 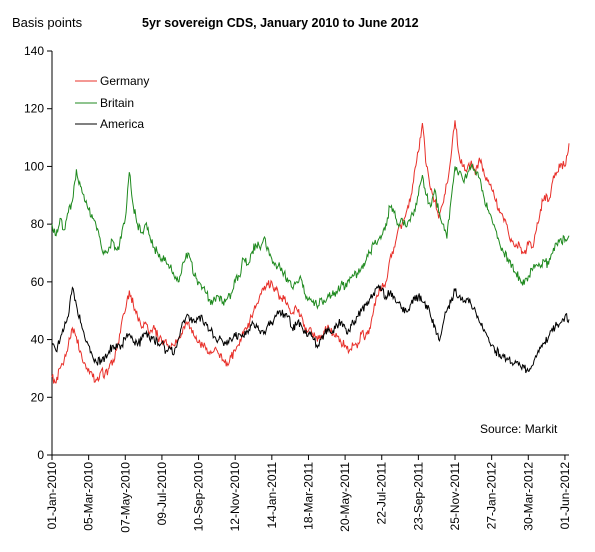 I want to click on x-tick-label: 27-Jan-2012, so click(x=492, y=496).